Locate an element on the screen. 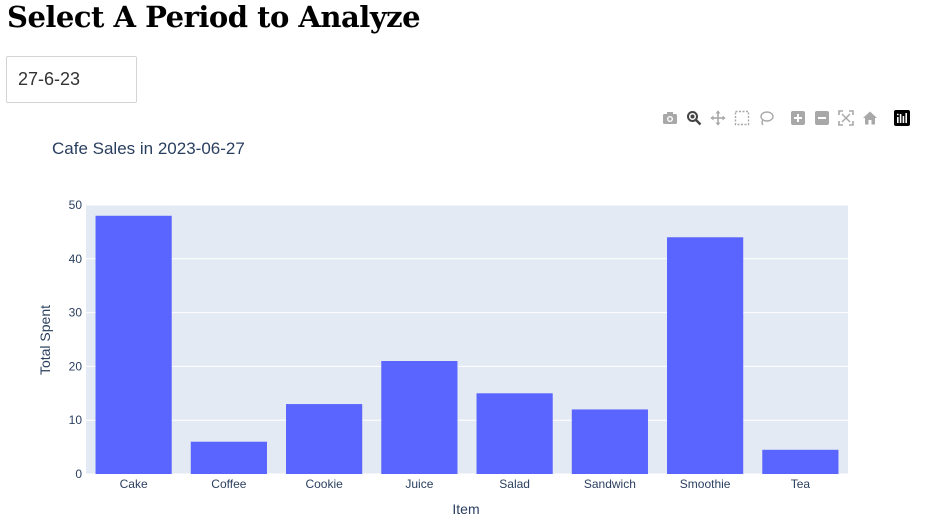 The image size is (939, 524). plotly-logo-icon is located at coordinates (902, 118).